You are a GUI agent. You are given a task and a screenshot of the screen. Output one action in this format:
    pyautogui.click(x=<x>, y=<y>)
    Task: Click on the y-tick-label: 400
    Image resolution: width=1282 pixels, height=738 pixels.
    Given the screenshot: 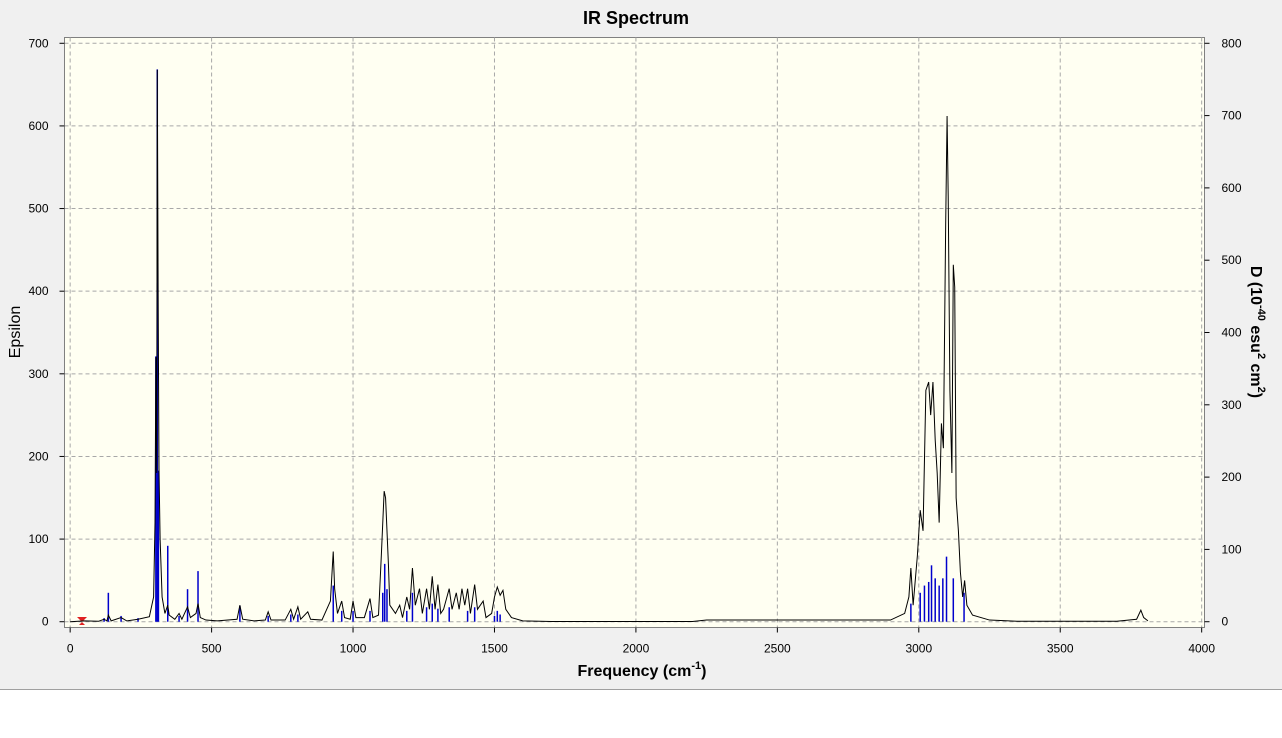 What is the action you would take?
    pyautogui.click(x=38, y=291)
    